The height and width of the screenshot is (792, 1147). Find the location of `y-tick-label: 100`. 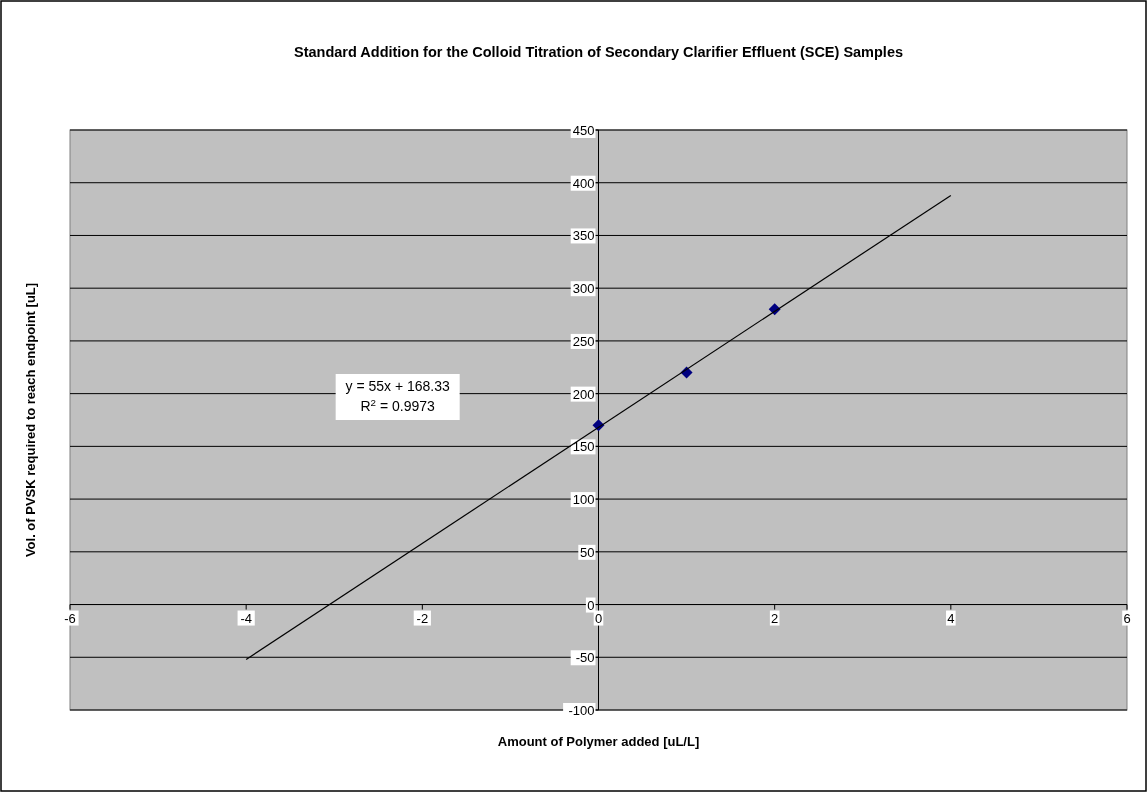

y-tick-label: 100 is located at coordinates (583, 500).